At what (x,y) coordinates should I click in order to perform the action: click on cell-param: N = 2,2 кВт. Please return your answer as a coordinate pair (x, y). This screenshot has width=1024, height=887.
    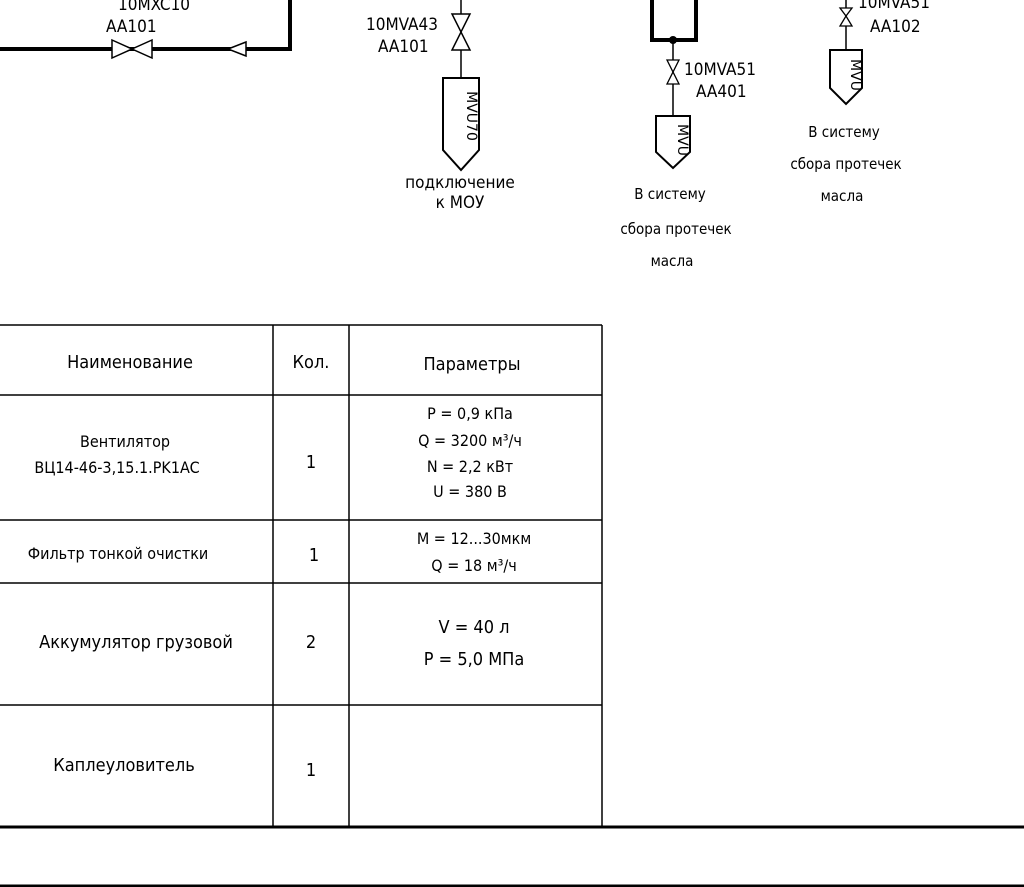
    Looking at the image, I should click on (470, 466).